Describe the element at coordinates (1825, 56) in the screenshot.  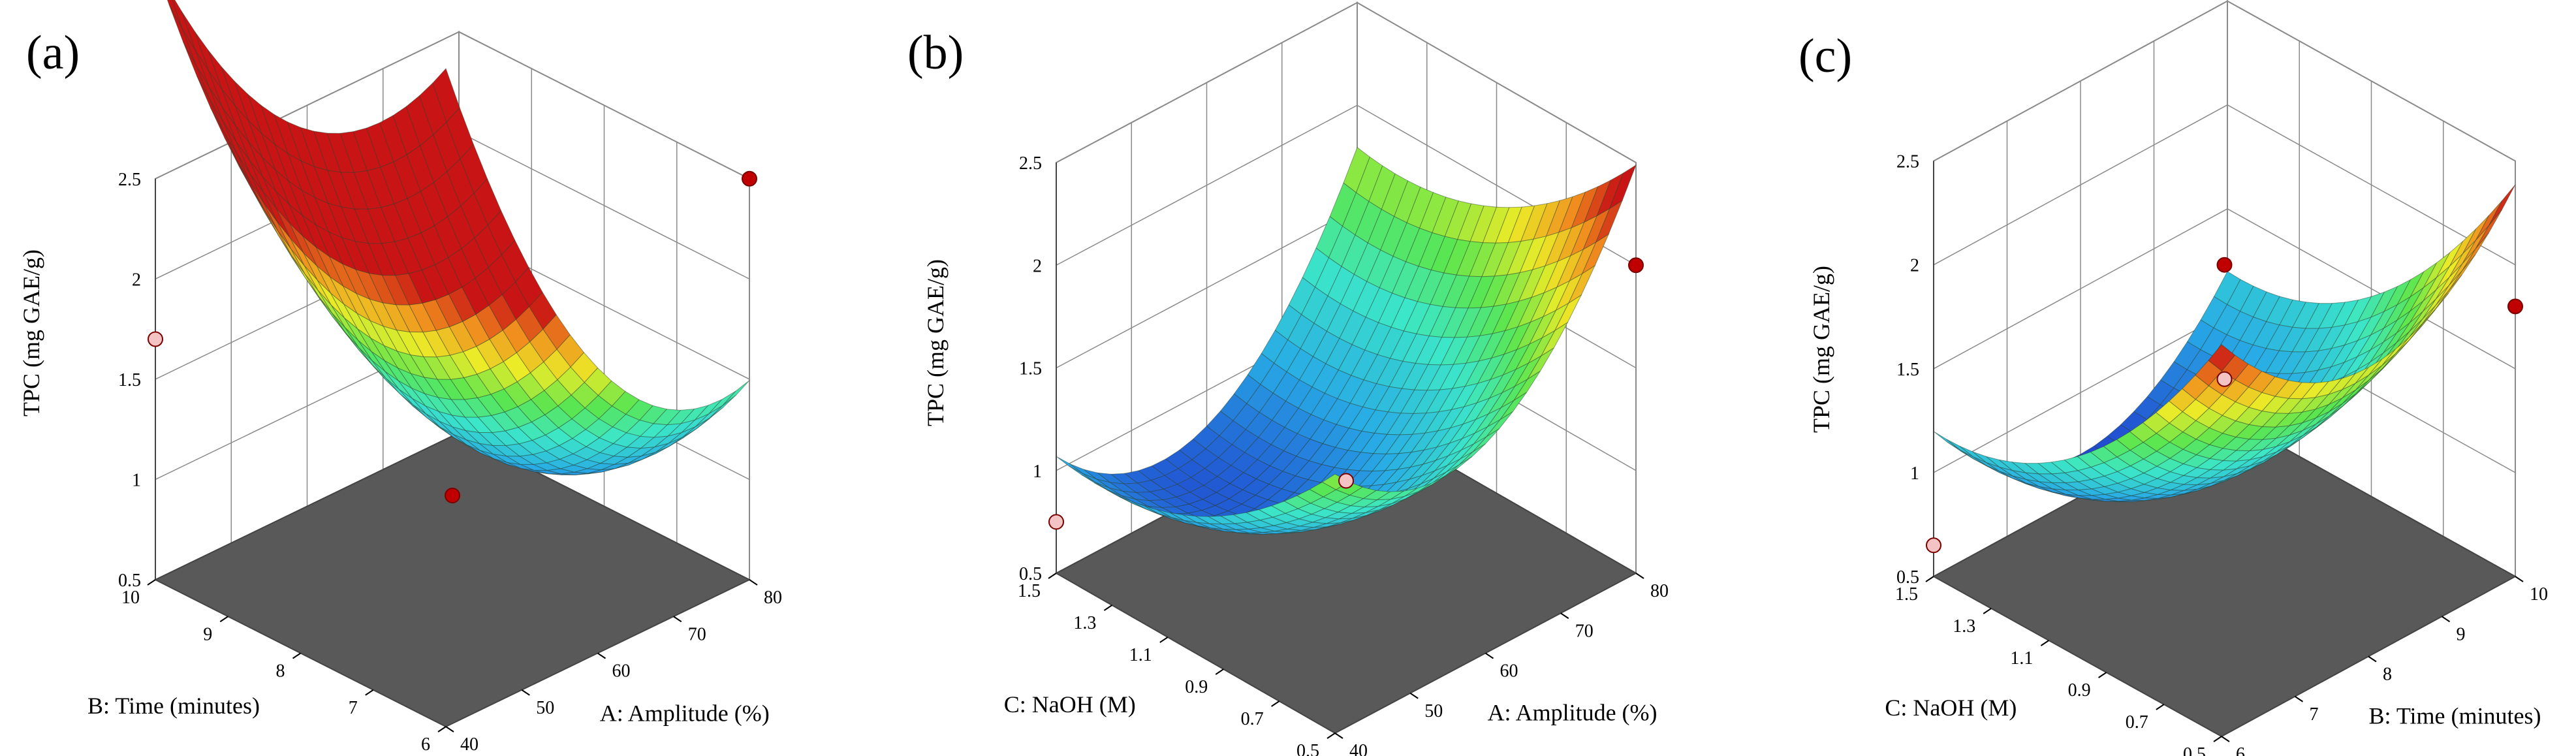
I see `panel-label: (c)` at that location.